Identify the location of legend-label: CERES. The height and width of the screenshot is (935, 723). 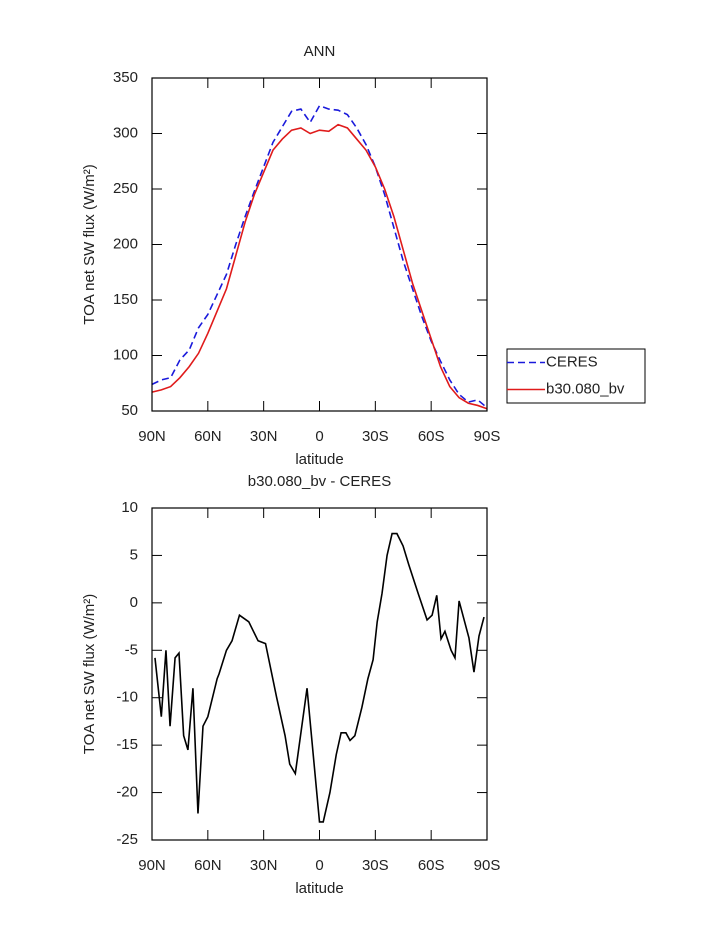
(572, 361).